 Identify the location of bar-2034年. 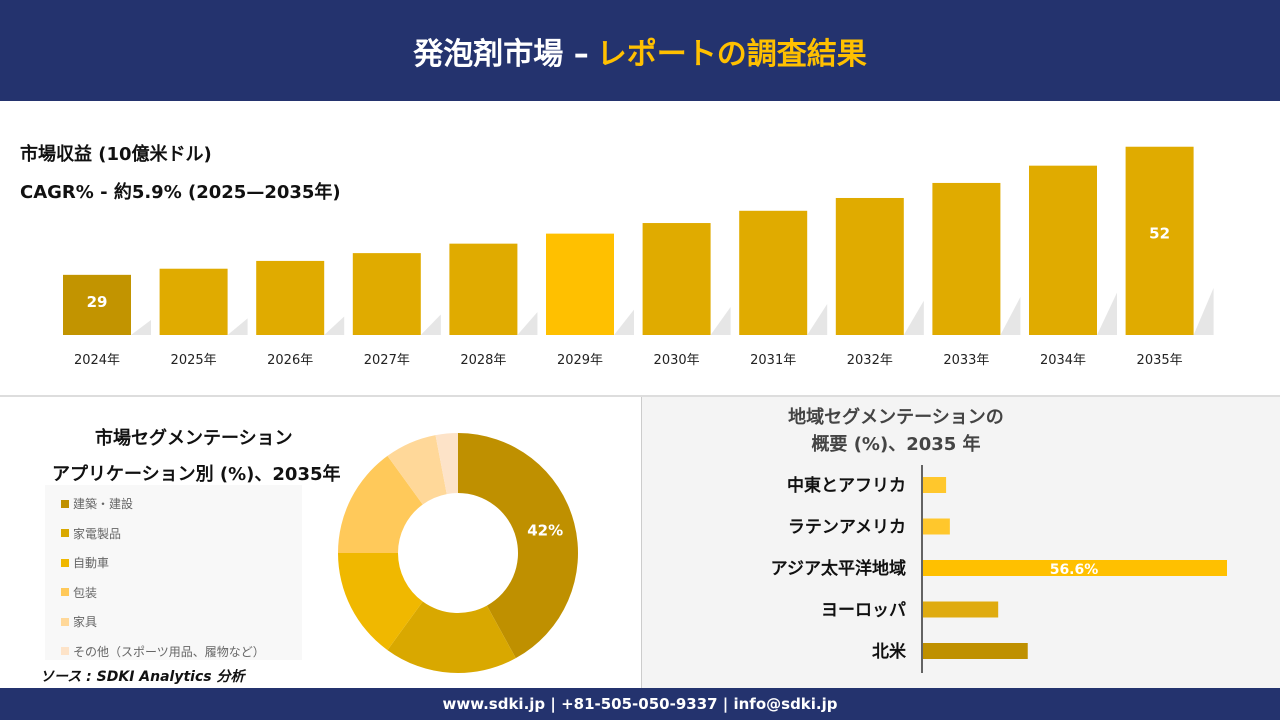
(1063, 250).